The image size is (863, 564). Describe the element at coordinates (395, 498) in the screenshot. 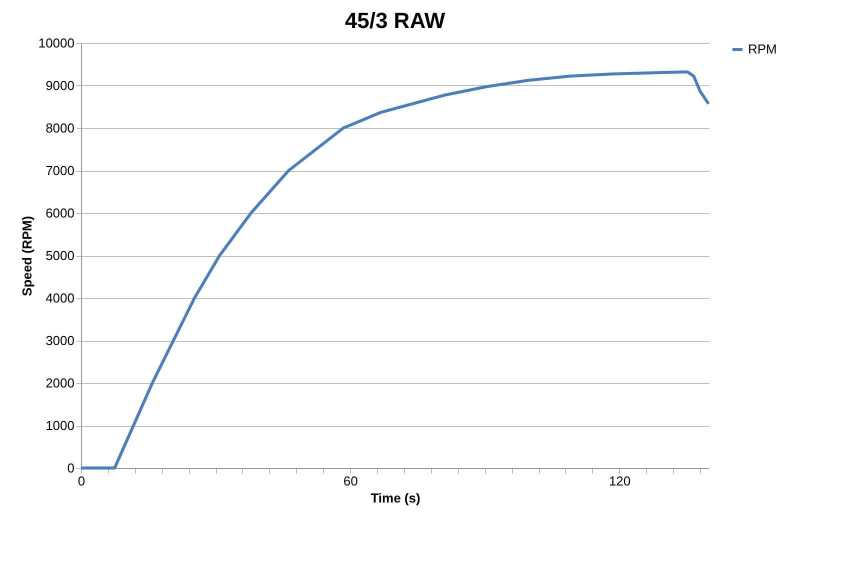

I see `x-axis-title: Time (s)` at that location.